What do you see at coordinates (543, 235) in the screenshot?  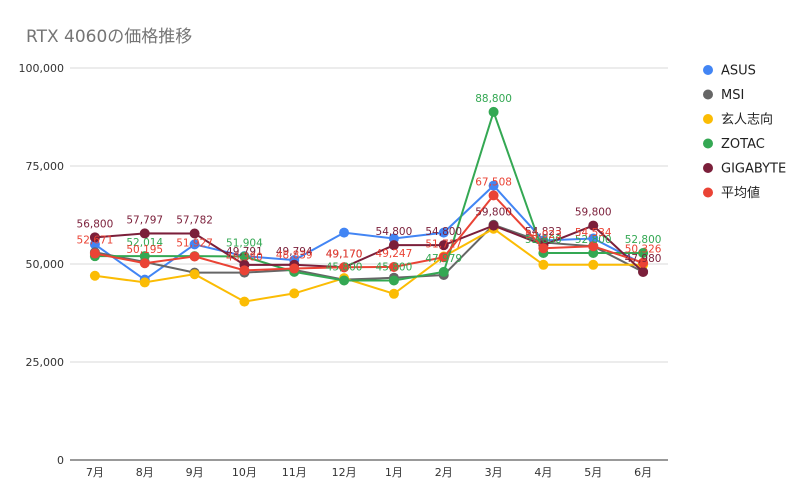 I see `data-label: 54,023` at bounding box center [543, 235].